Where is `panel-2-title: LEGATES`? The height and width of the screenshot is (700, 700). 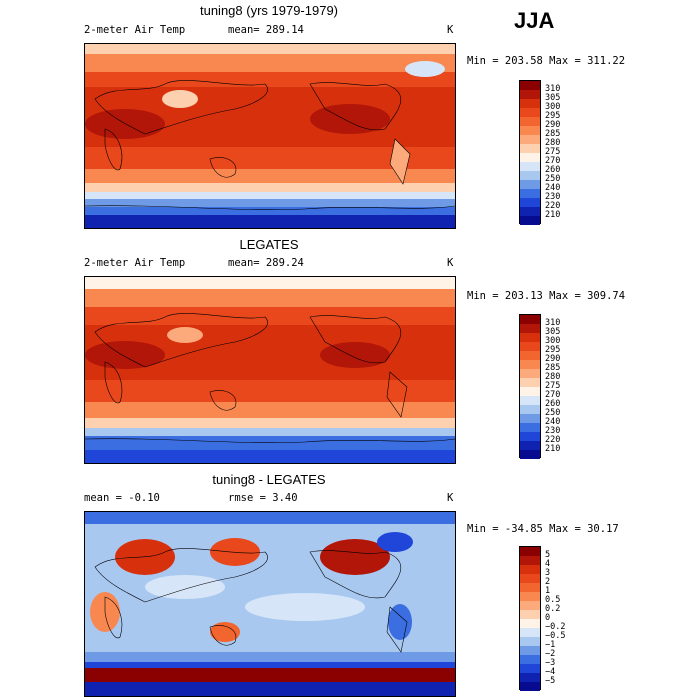 panel-2-title: LEGATES is located at coordinates (269, 244).